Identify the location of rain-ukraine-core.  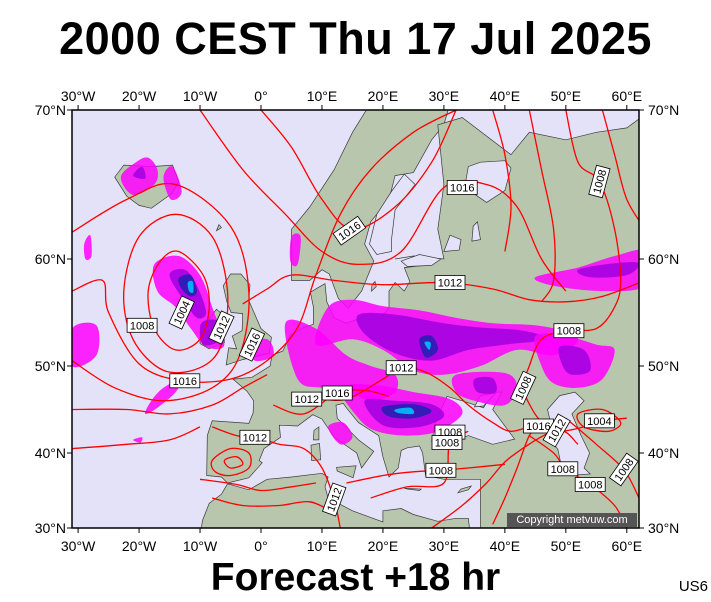
(427, 345).